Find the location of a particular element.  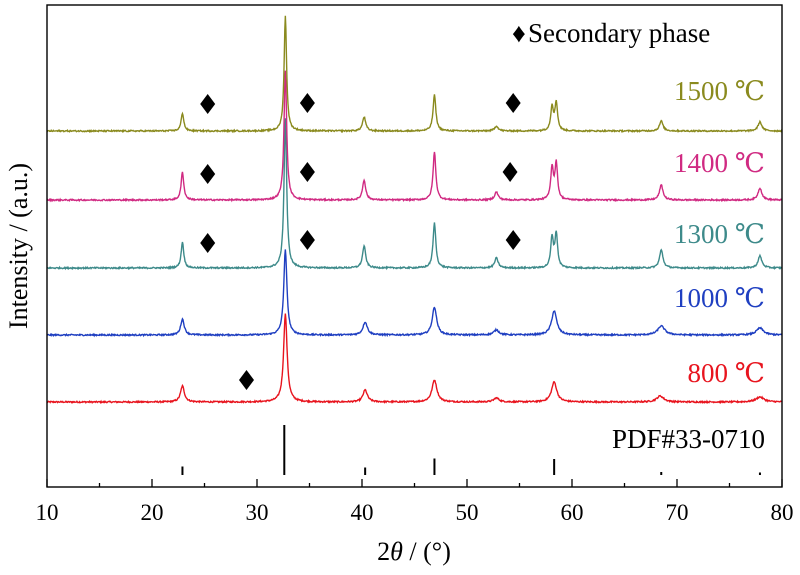

series-label: 1400 ℃ is located at coordinates (719, 163).